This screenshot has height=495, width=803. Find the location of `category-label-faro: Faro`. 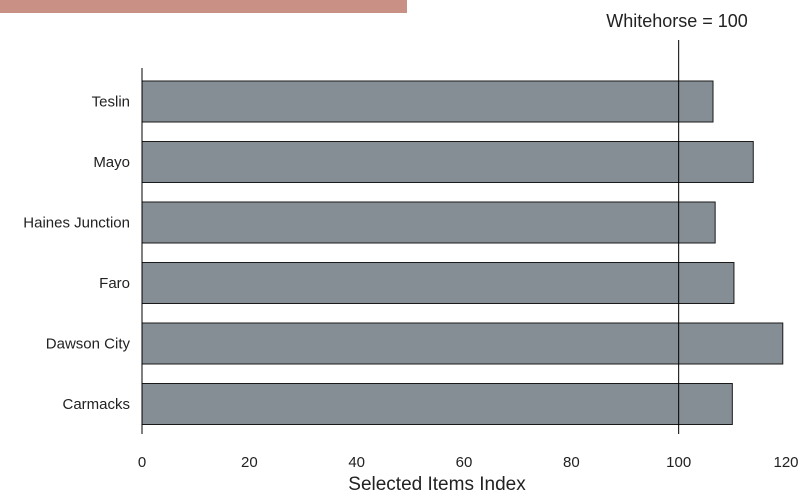

category-label-faro: Faro is located at coordinates (114, 283).